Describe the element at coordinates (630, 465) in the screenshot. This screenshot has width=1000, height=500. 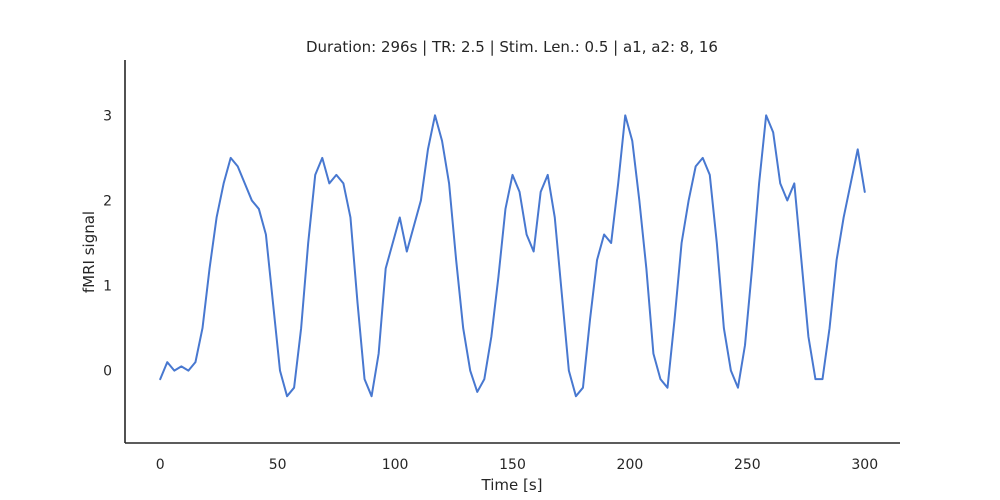
I see `x-tick-label: 200` at that location.